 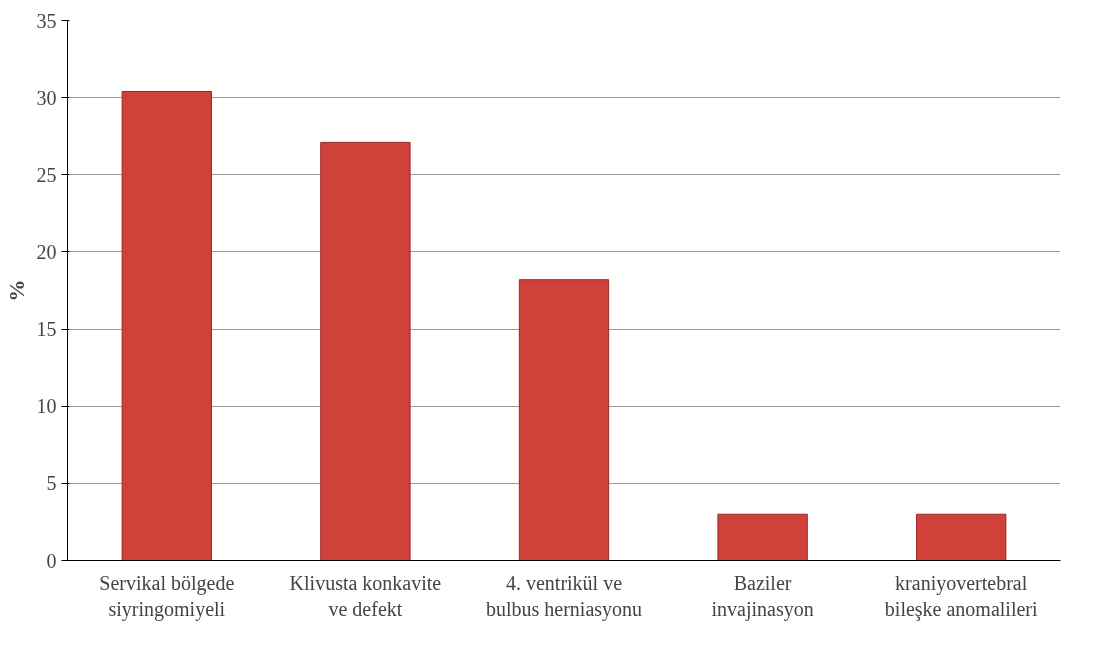 I want to click on y-tick-label: 35, so click(x=46, y=20).